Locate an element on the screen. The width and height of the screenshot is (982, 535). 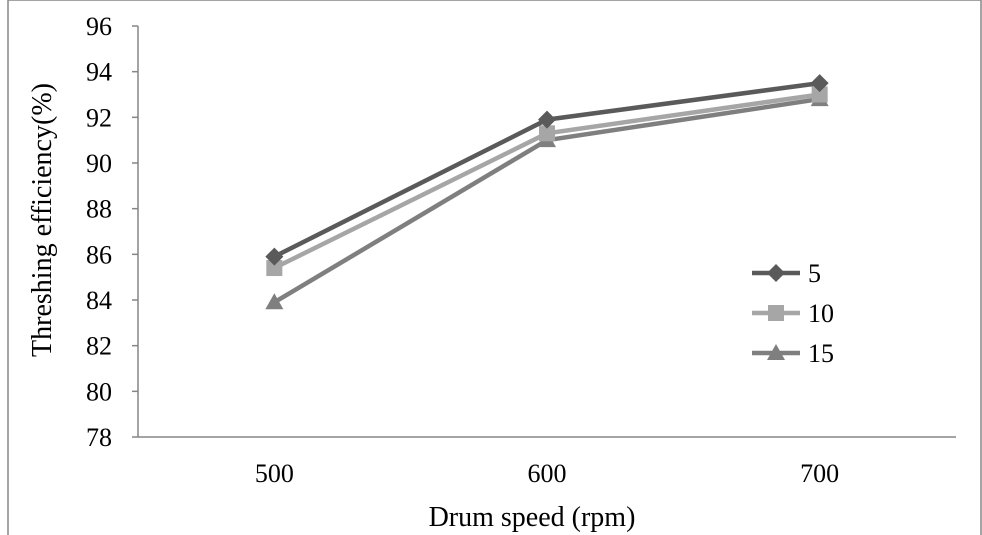
y-tick-label: 80 is located at coordinates (99, 391).